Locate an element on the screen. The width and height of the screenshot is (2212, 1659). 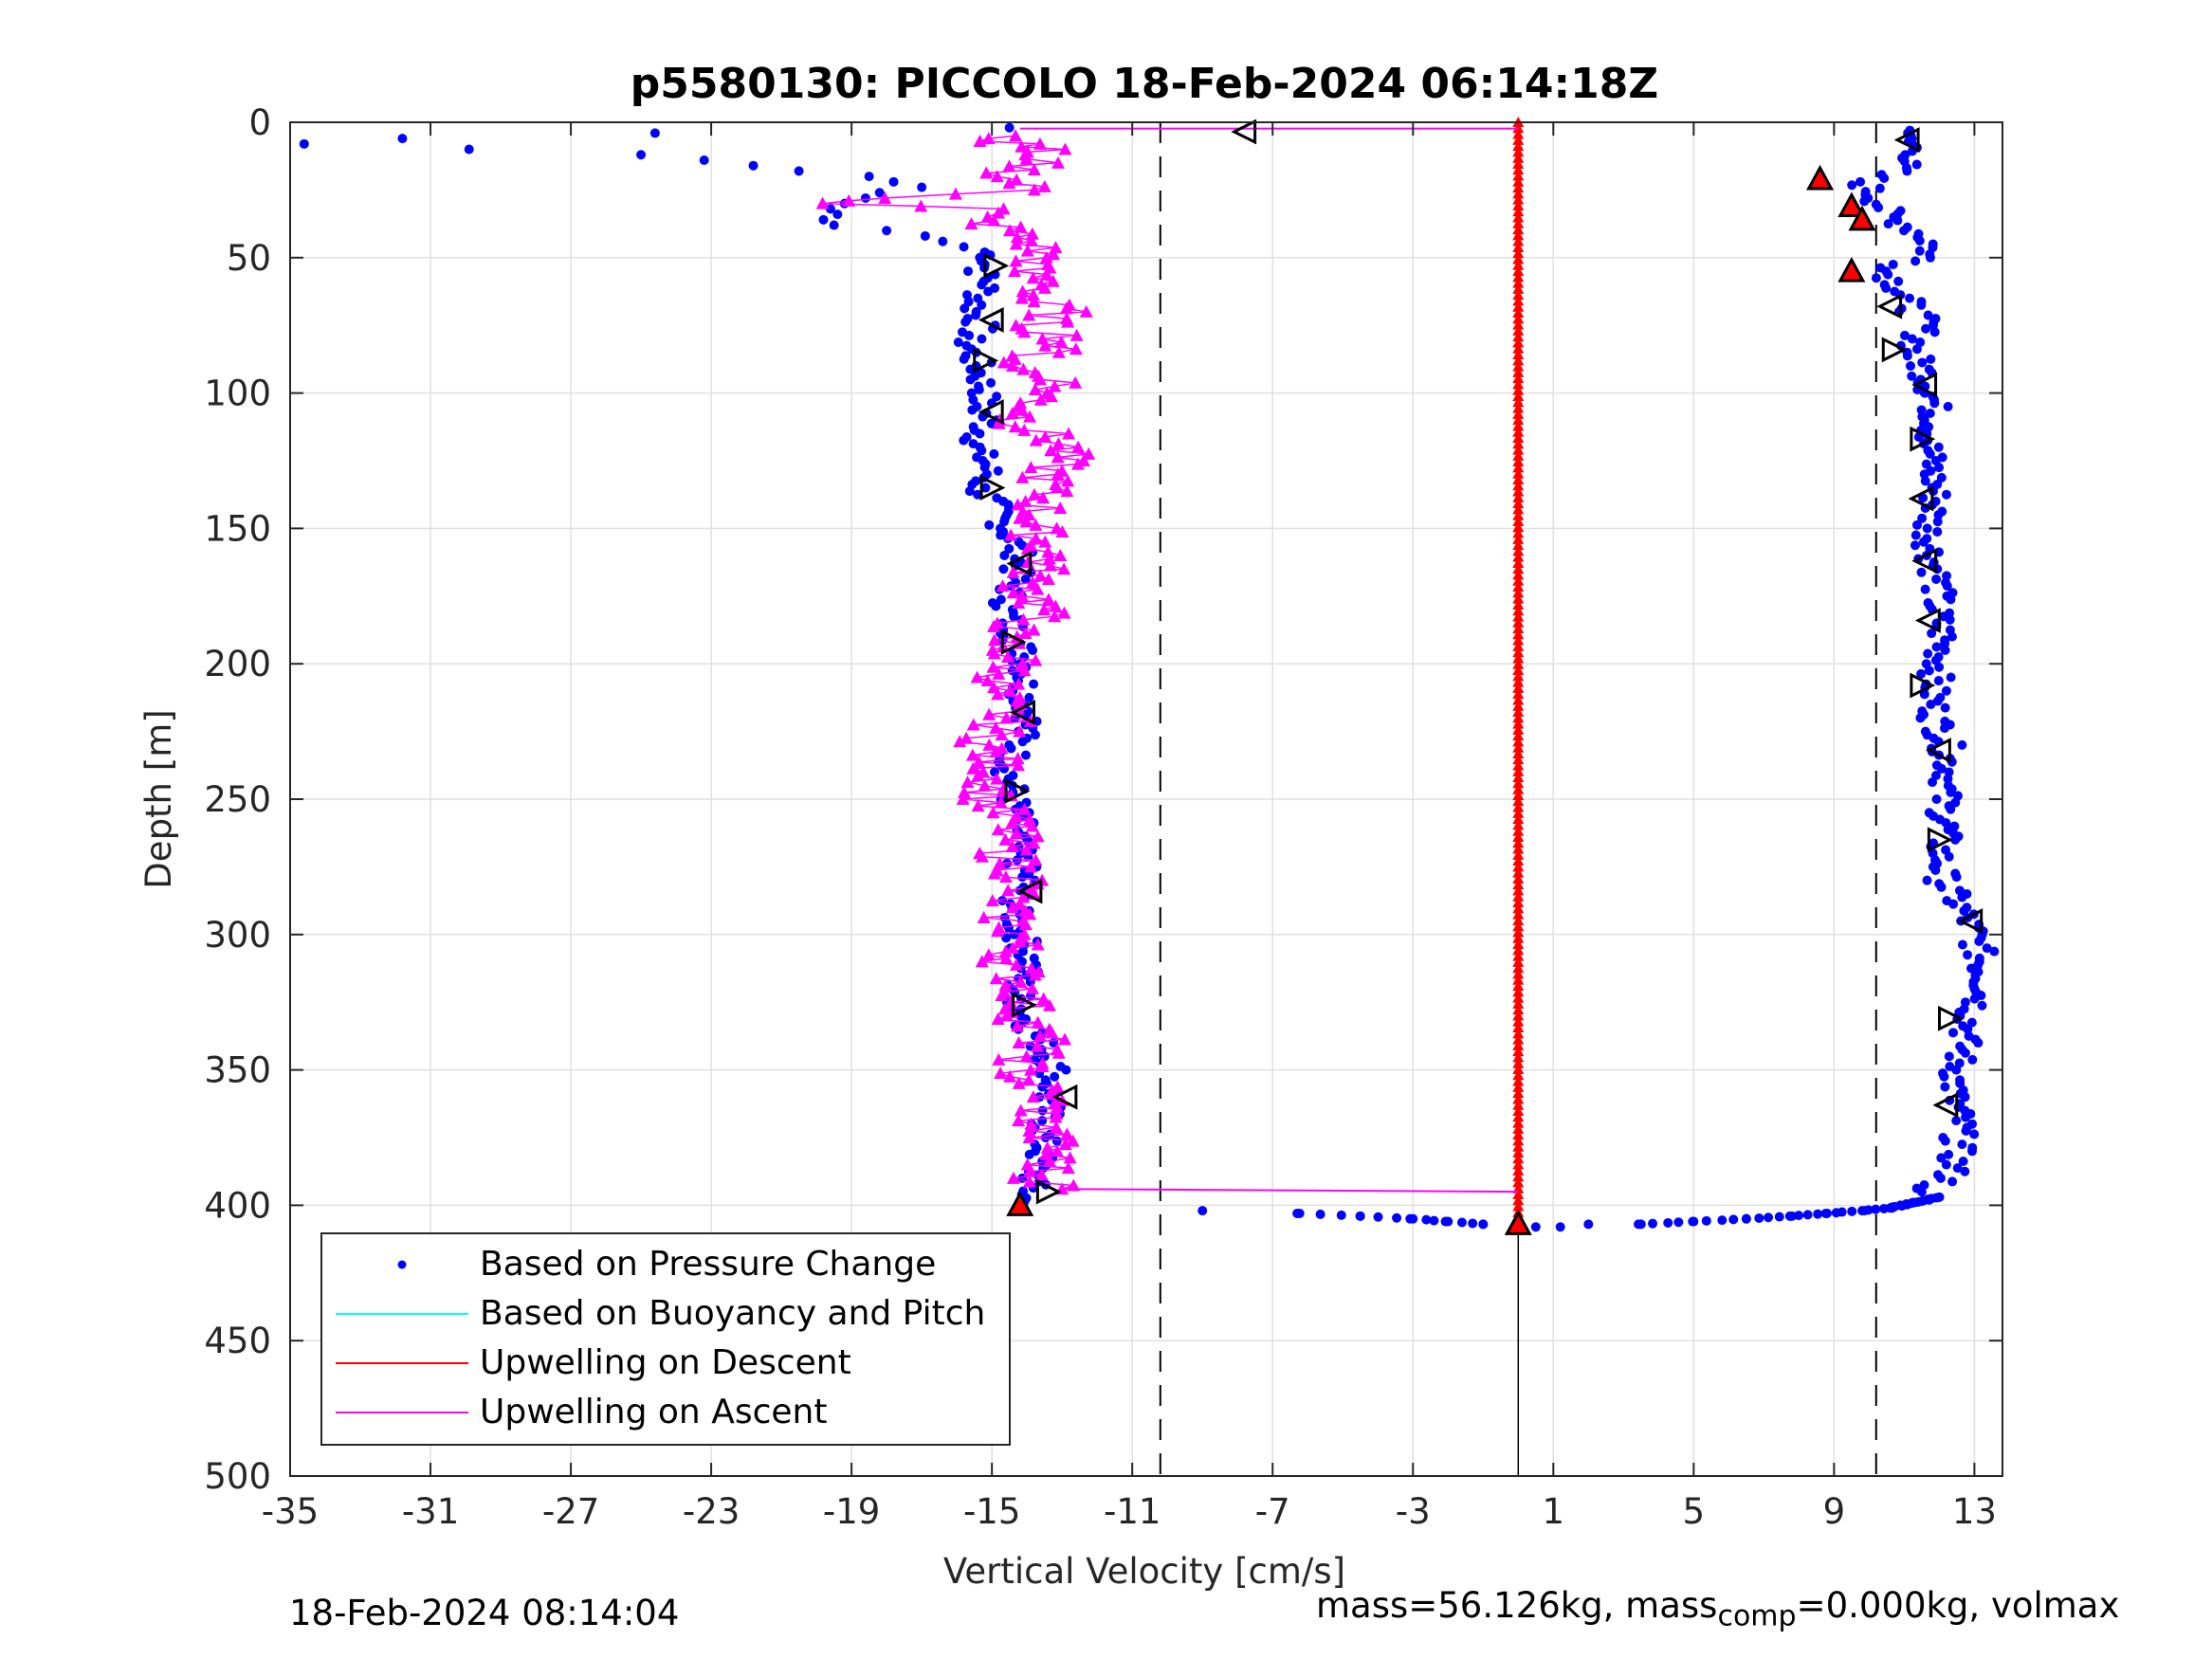
legend-item-pressure: Based on Pressure Change is located at coordinates (667, 1265).